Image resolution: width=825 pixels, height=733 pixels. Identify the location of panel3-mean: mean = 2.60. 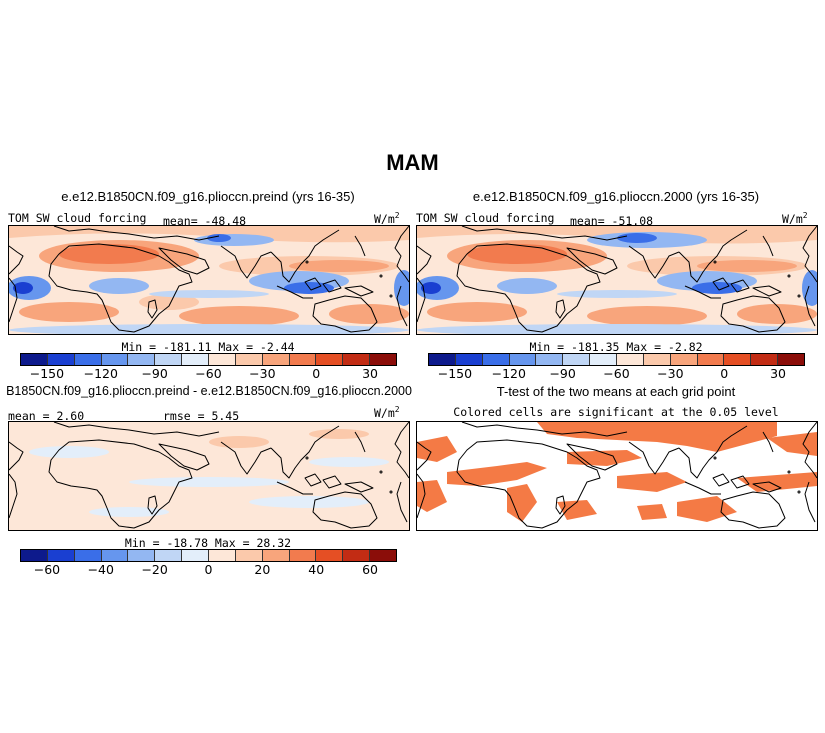
(46, 416).